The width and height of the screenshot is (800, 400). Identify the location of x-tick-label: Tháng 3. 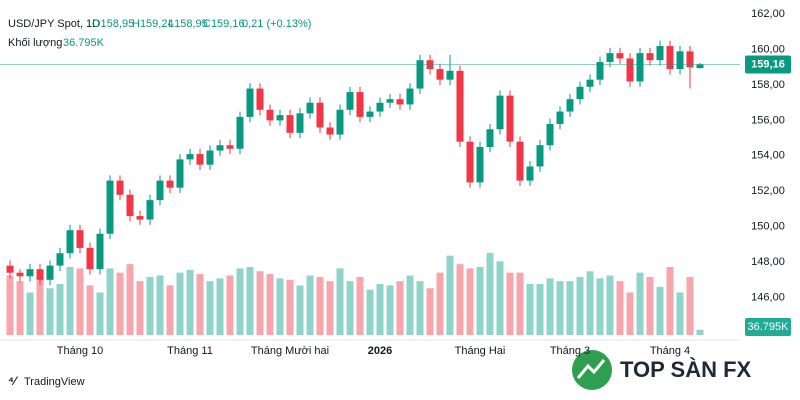
(570, 351).